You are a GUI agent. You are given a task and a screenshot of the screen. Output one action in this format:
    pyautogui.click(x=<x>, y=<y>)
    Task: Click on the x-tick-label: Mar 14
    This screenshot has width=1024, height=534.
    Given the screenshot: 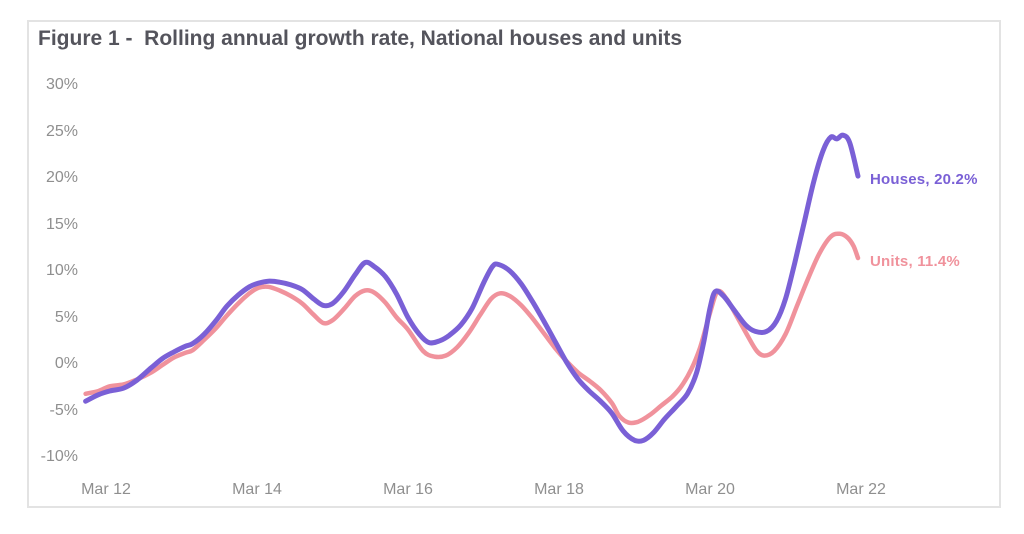 What is the action you would take?
    pyautogui.click(x=257, y=489)
    